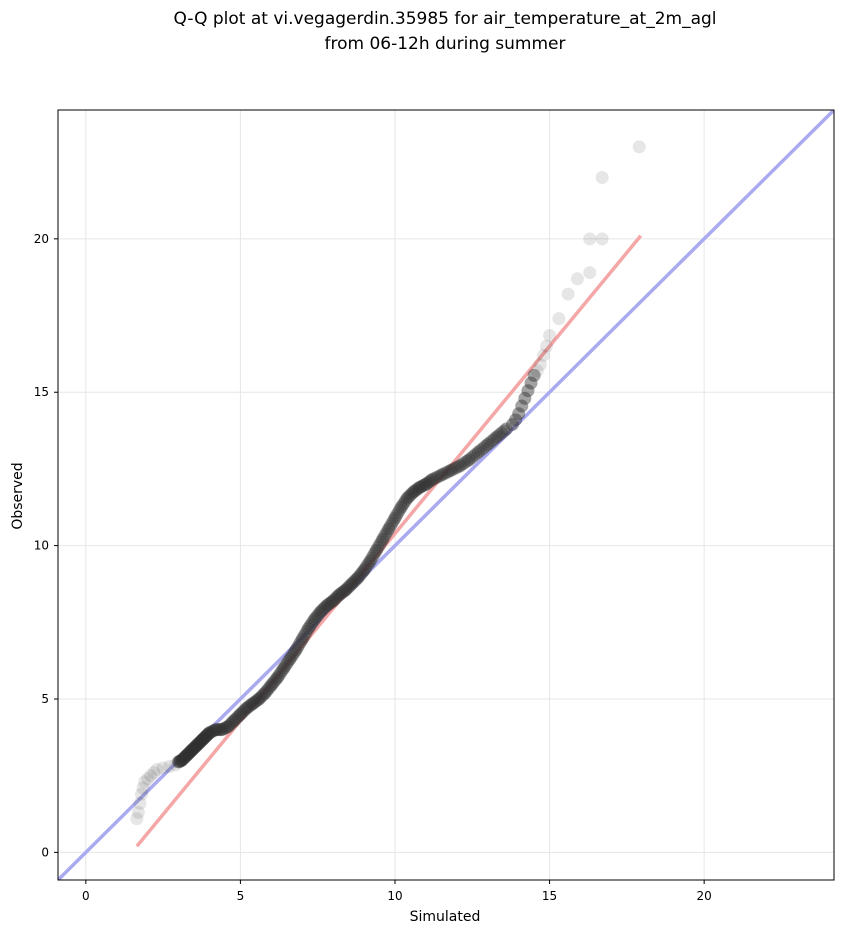 The image size is (843, 934). What do you see at coordinates (445, 44) in the screenshot?
I see `chart-subtitle: from 06-12h during summer` at bounding box center [445, 44].